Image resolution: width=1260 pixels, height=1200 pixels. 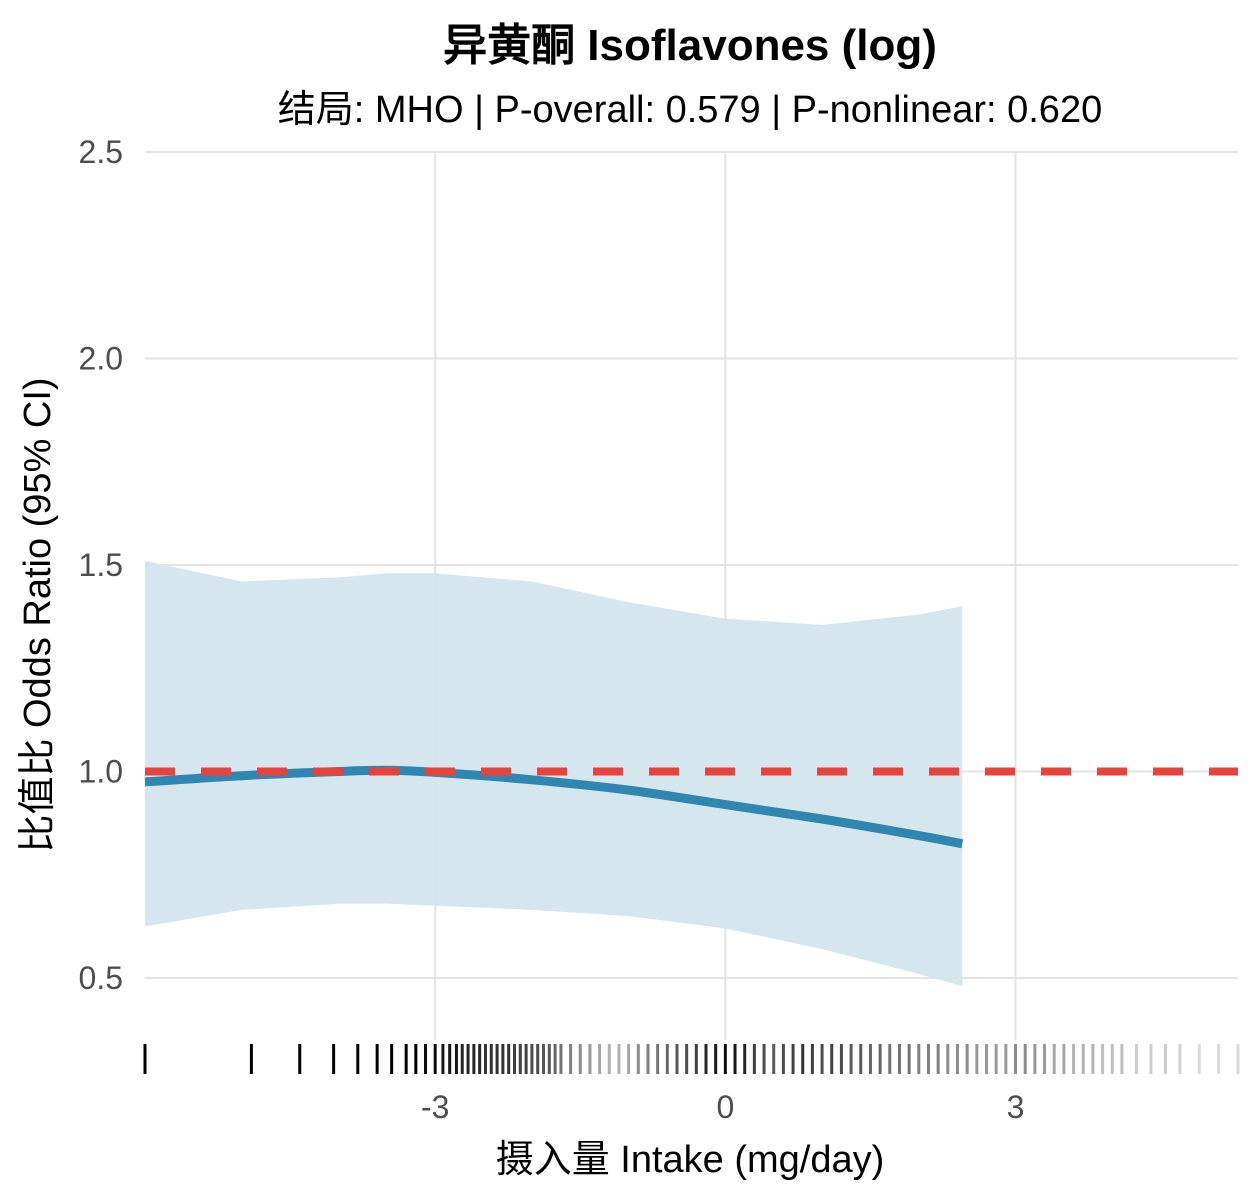 What do you see at coordinates (101, 978) in the screenshot?
I see `y-tick-label: 0.5` at bounding box center [101, 978].